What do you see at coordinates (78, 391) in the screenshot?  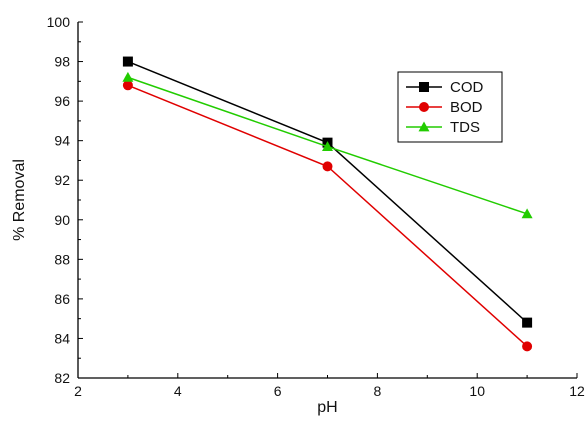 I see `x-tick-label: 2` at bounding box center [78, 391].